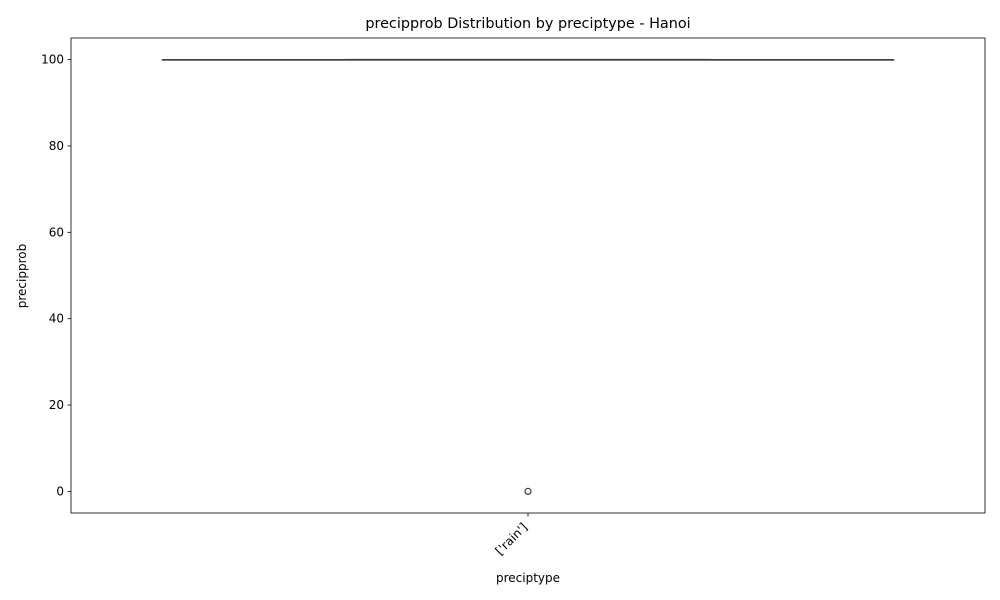  I want to click on y-tick-label: 80, so click(56, 146).